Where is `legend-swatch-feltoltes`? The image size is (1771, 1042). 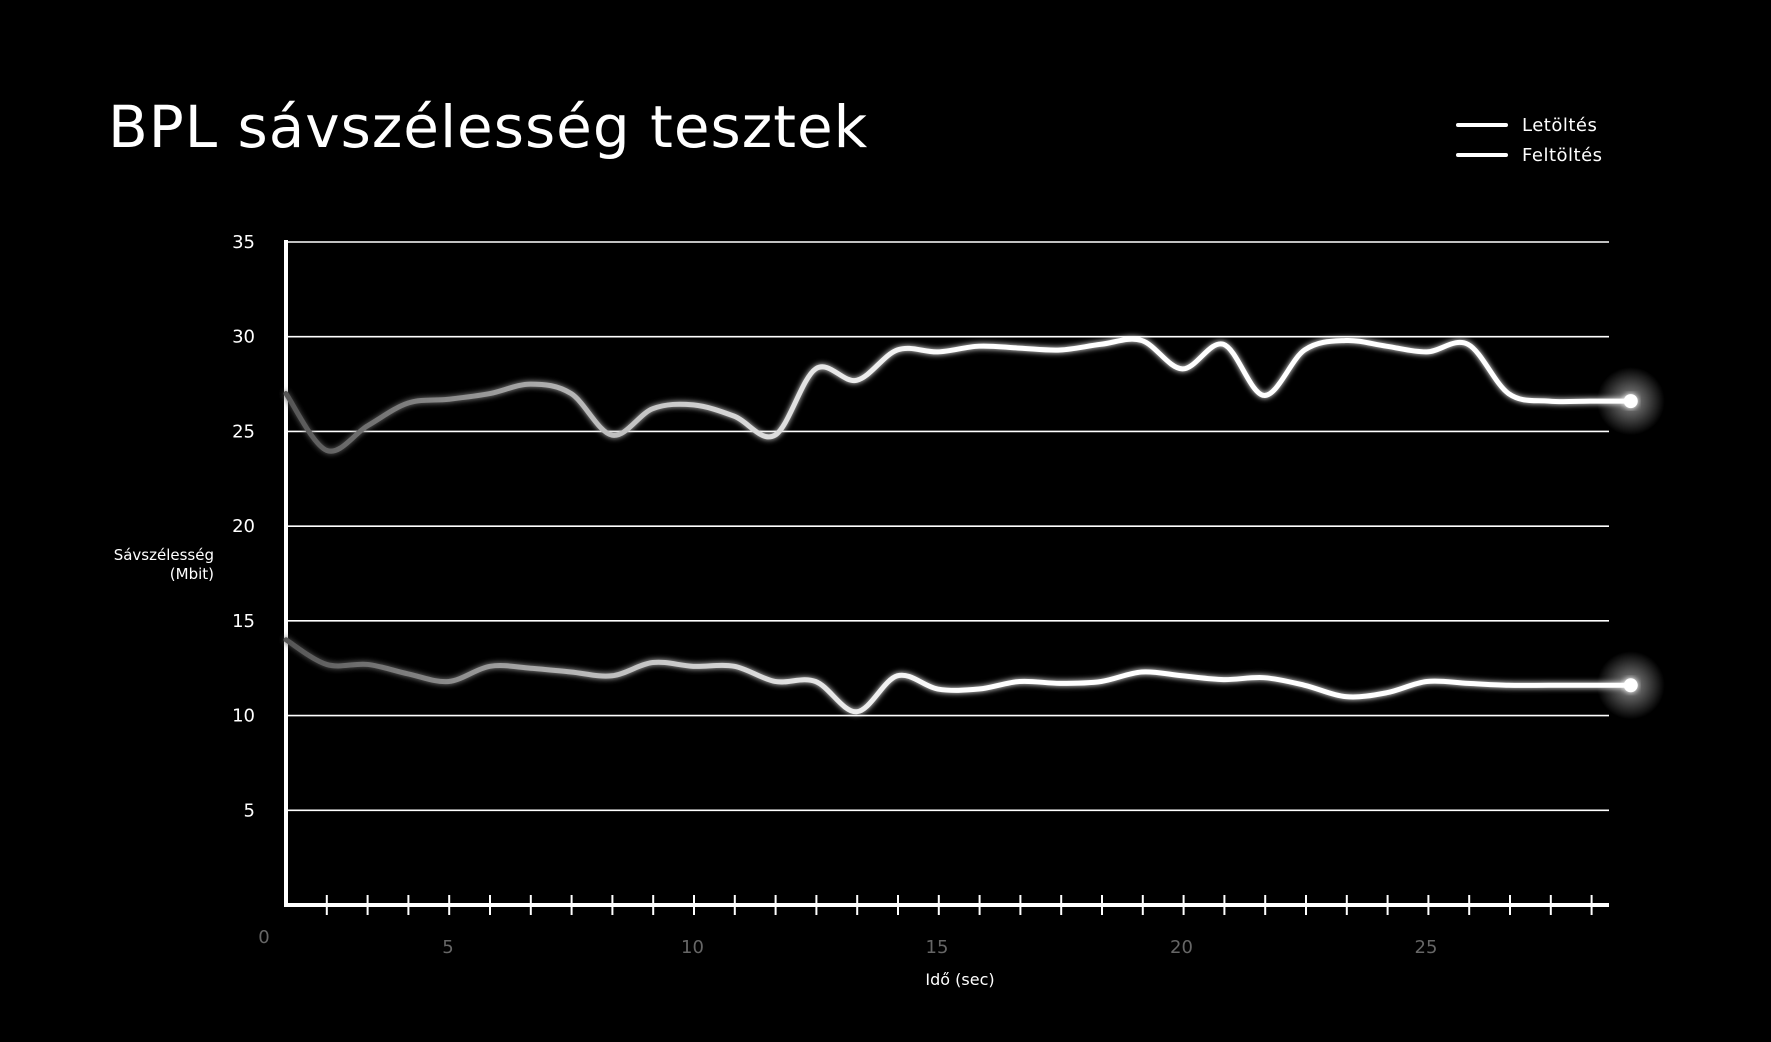 legend-swatch-feltoltes is located at coordinates (1482, 155).